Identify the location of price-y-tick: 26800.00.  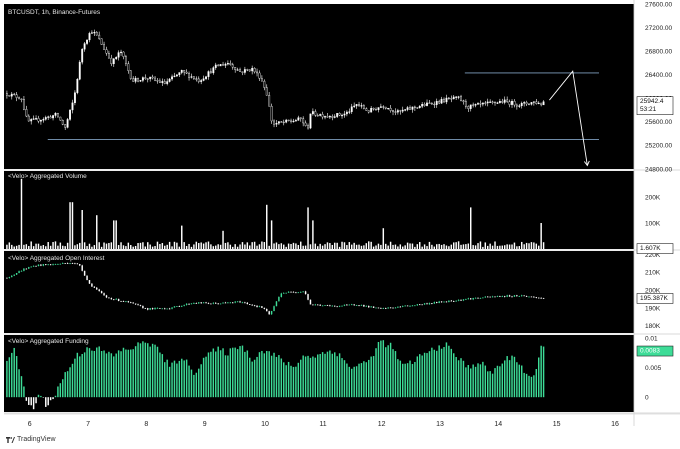
(658, 51).